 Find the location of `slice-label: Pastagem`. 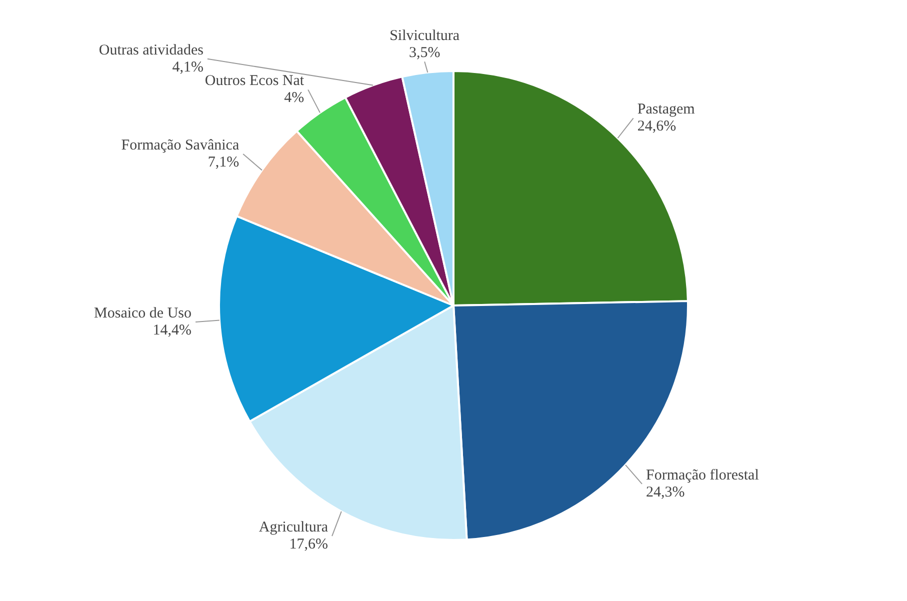

slice-label: Pastagem is located at coordinates (666, 110).